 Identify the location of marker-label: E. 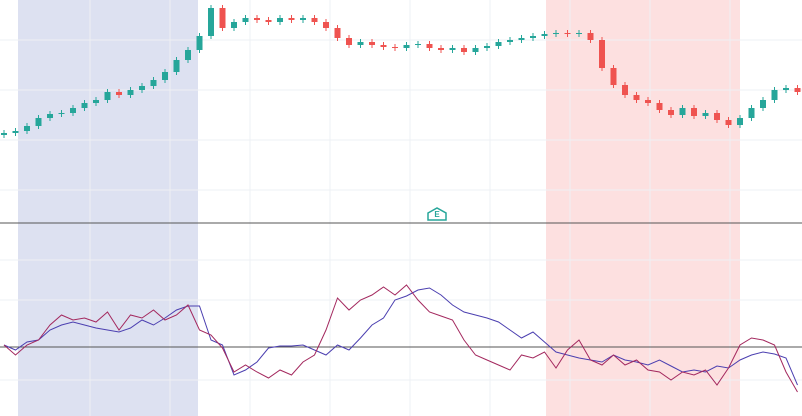
(437, 214).